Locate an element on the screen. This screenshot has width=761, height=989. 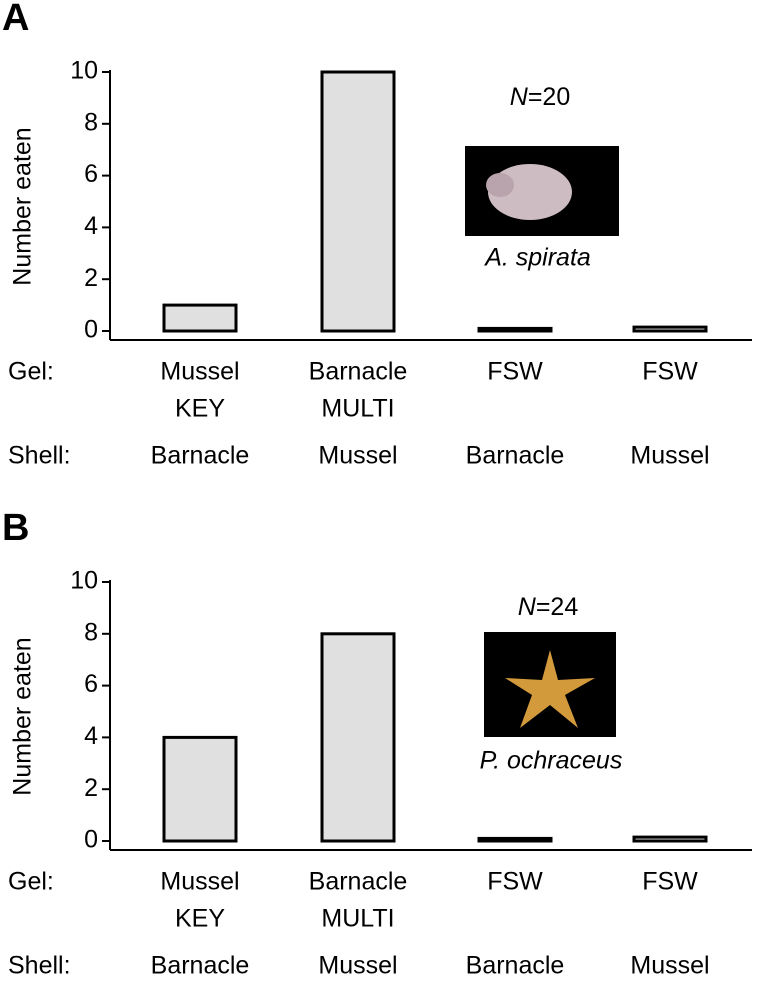
species-label: A. spirata is located at coordinates (537, 258).